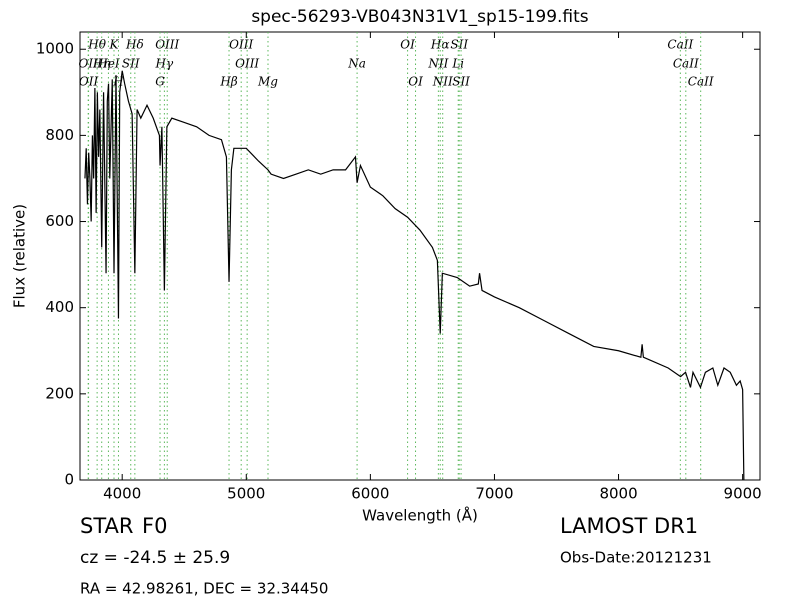 This screenshot has height=600, width=800. What do you see at coordinates (618, 494) in the screenshot?
I see `x-tick-label: 8000` at bounding box center [618, 494].